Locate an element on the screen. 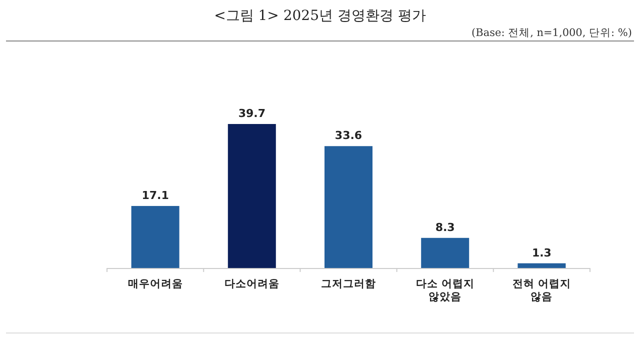  chart-subtitle: (Base: 전체, n=1,000, 단위: %) is located at coordinates (552, 33).